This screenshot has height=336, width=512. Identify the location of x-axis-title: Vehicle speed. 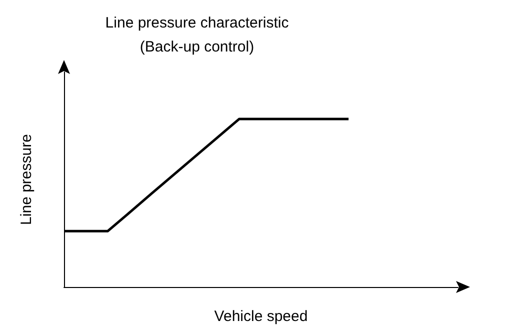
(261, 316).